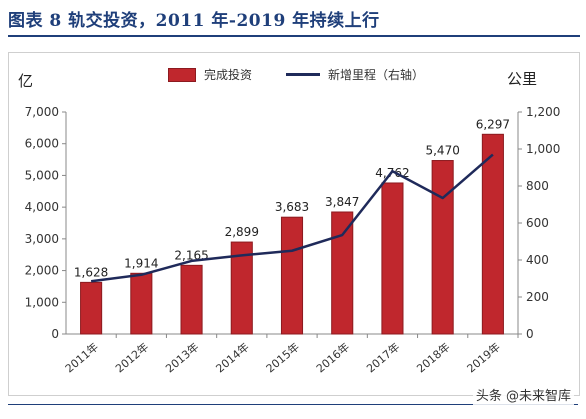 This screenshot has width=586, height=419. What do you see at coordinates (332, 358) in the screenshot?
I see `x-axis-tick-label: 2016年` at bounding box center [332, 358].